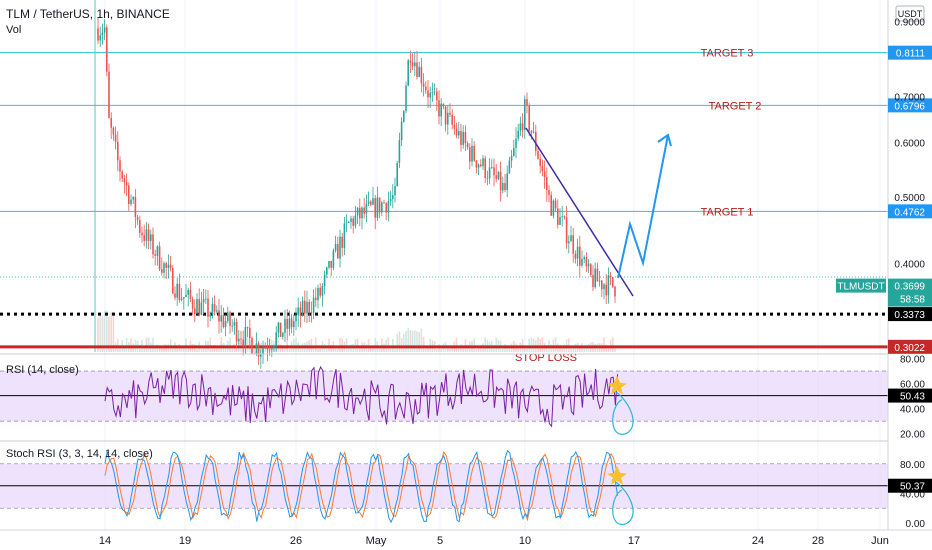 The image size is (932, 550). What do you see at coordinates (643, 206) in the screenshot?
I see `projection-arrow` at bounding box center [643, 206].